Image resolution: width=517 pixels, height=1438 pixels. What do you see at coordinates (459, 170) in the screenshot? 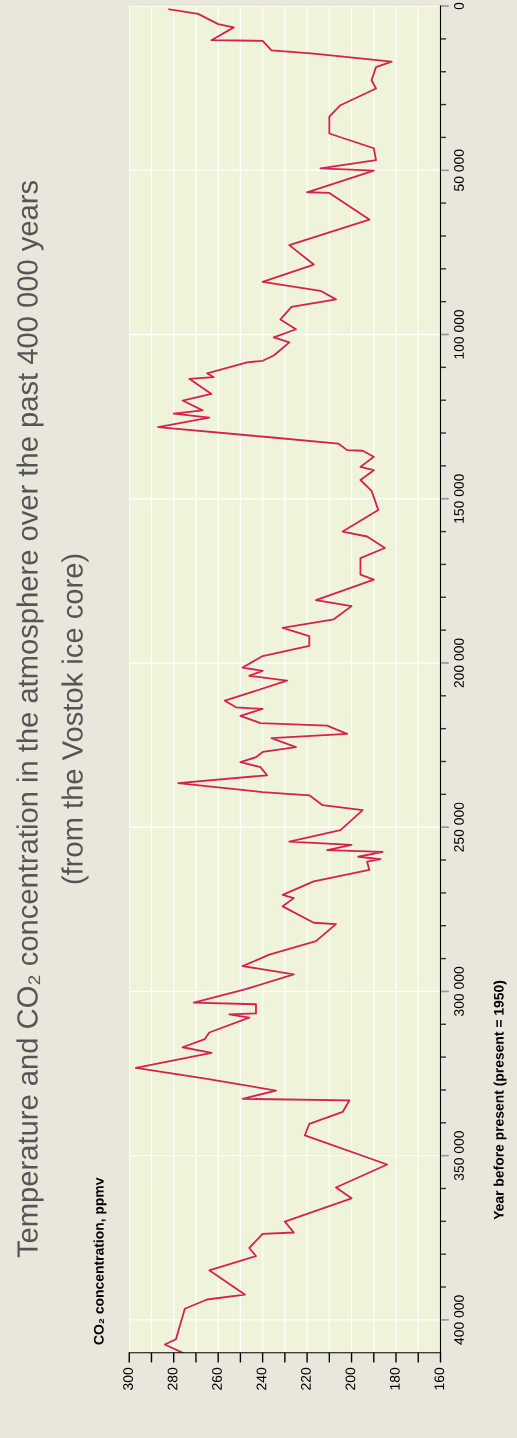
I see `y-tick-label: 50 000` at bounding box center [459, 170].